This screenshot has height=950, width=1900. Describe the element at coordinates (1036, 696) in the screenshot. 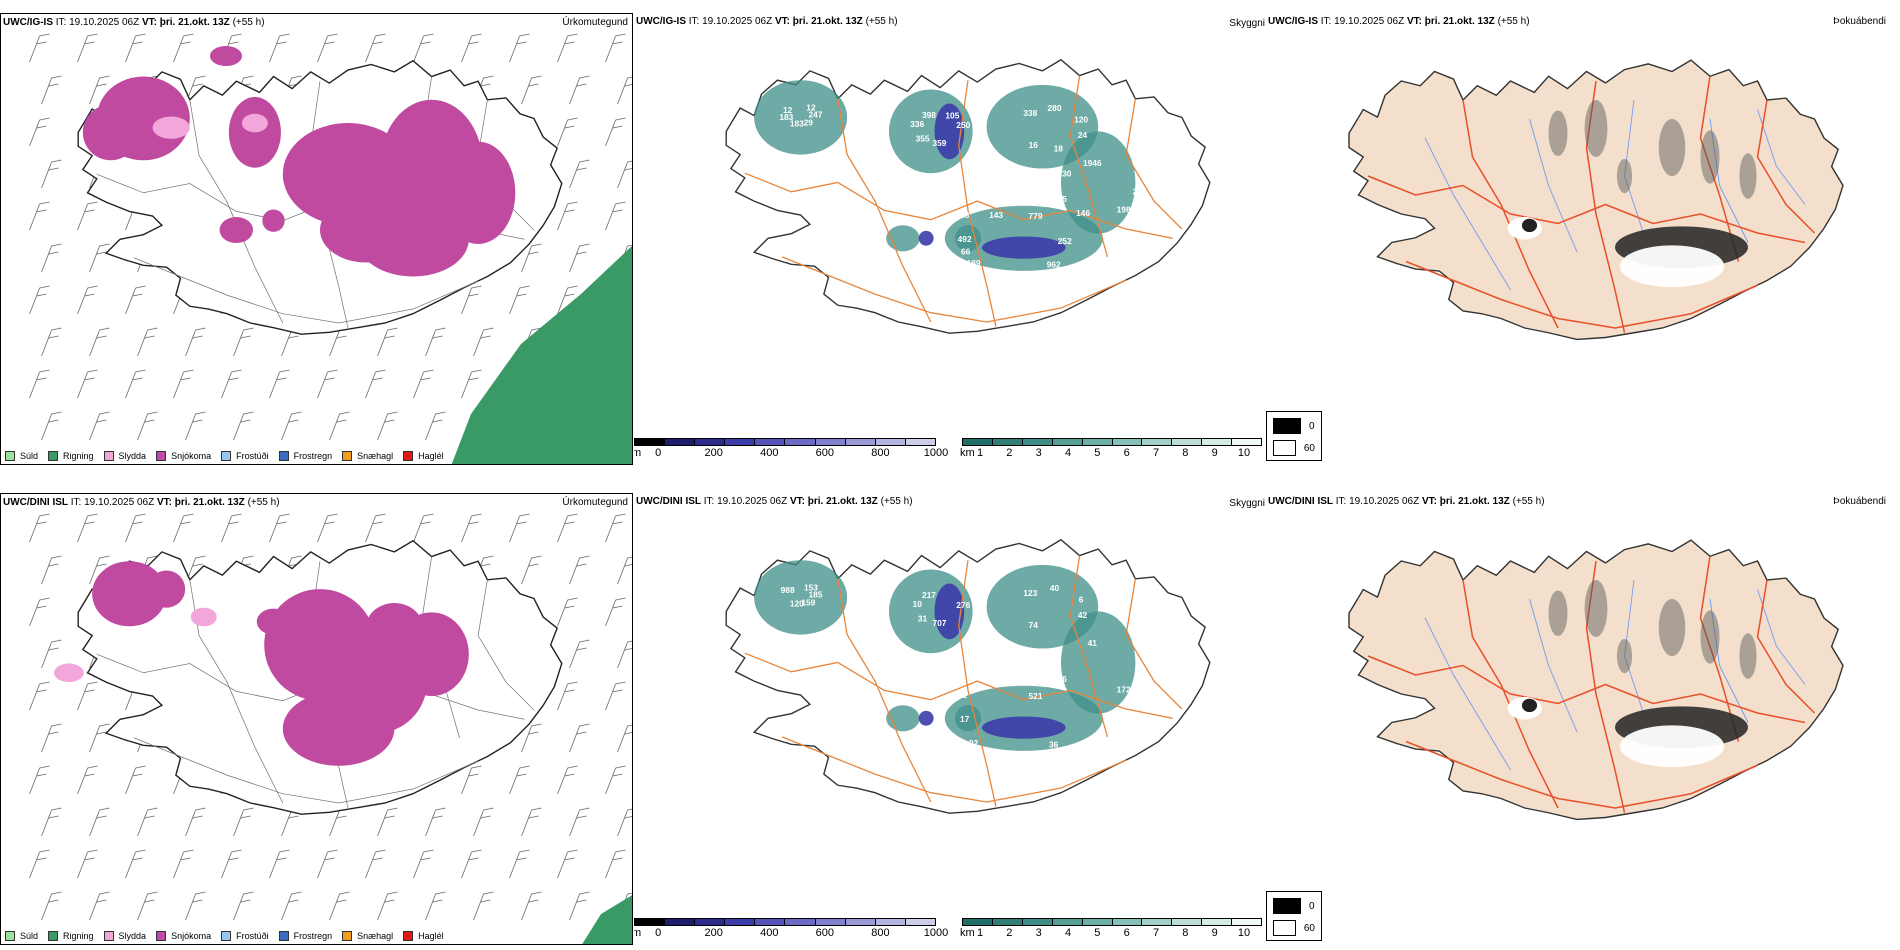

I see `ceiling-value-label: 521` at that location.